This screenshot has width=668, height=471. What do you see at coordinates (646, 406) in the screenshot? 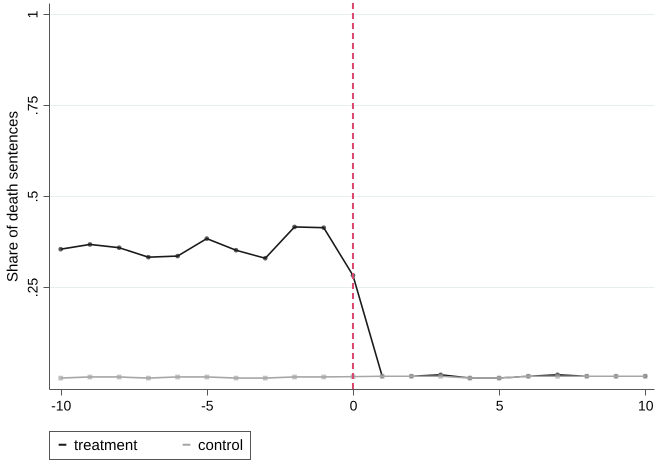
I see `x-tick-label: 10` at bounding box center [646, 406].